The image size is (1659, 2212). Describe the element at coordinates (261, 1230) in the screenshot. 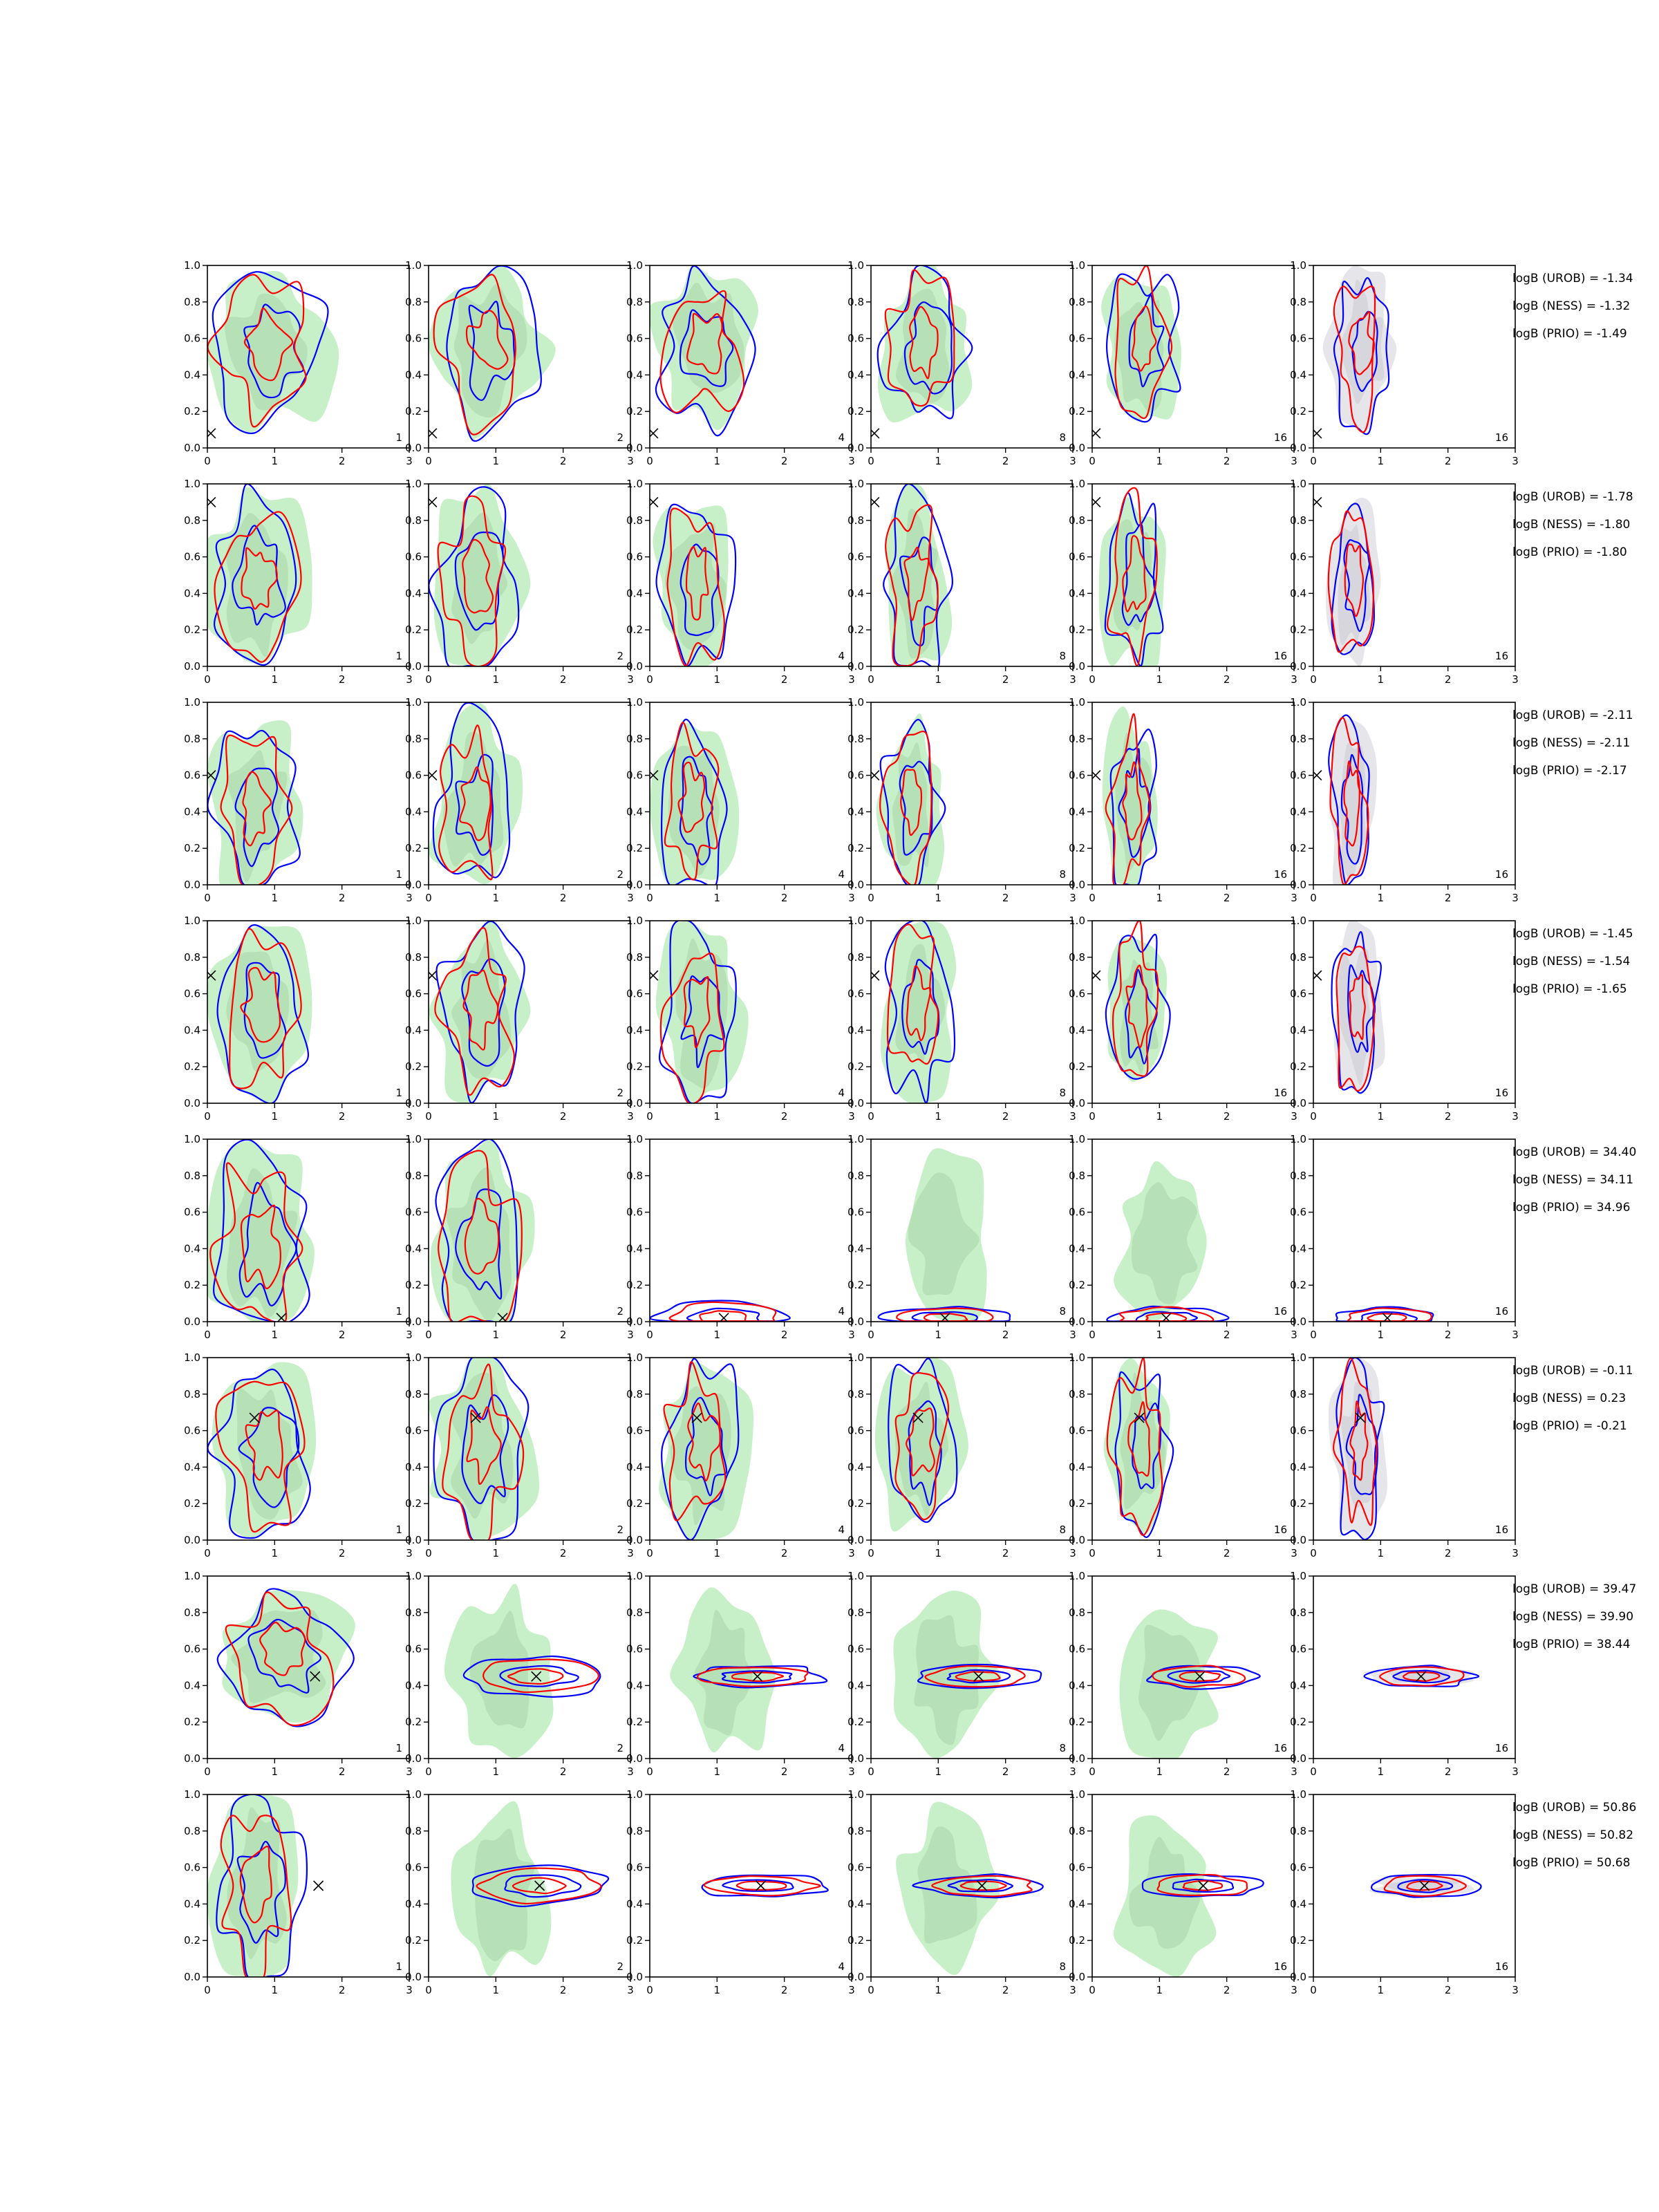

I see `panel-body-r5-c1` at that location.